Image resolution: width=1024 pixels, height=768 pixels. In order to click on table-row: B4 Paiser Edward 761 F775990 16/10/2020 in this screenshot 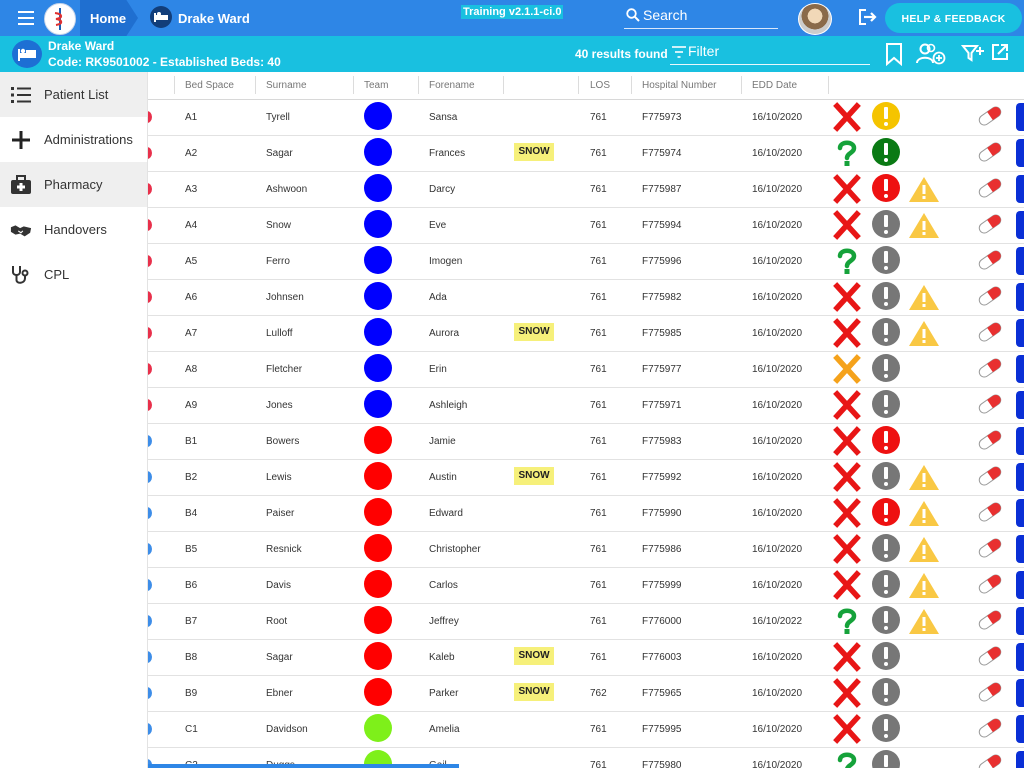, I will do `click(586, 513)`.